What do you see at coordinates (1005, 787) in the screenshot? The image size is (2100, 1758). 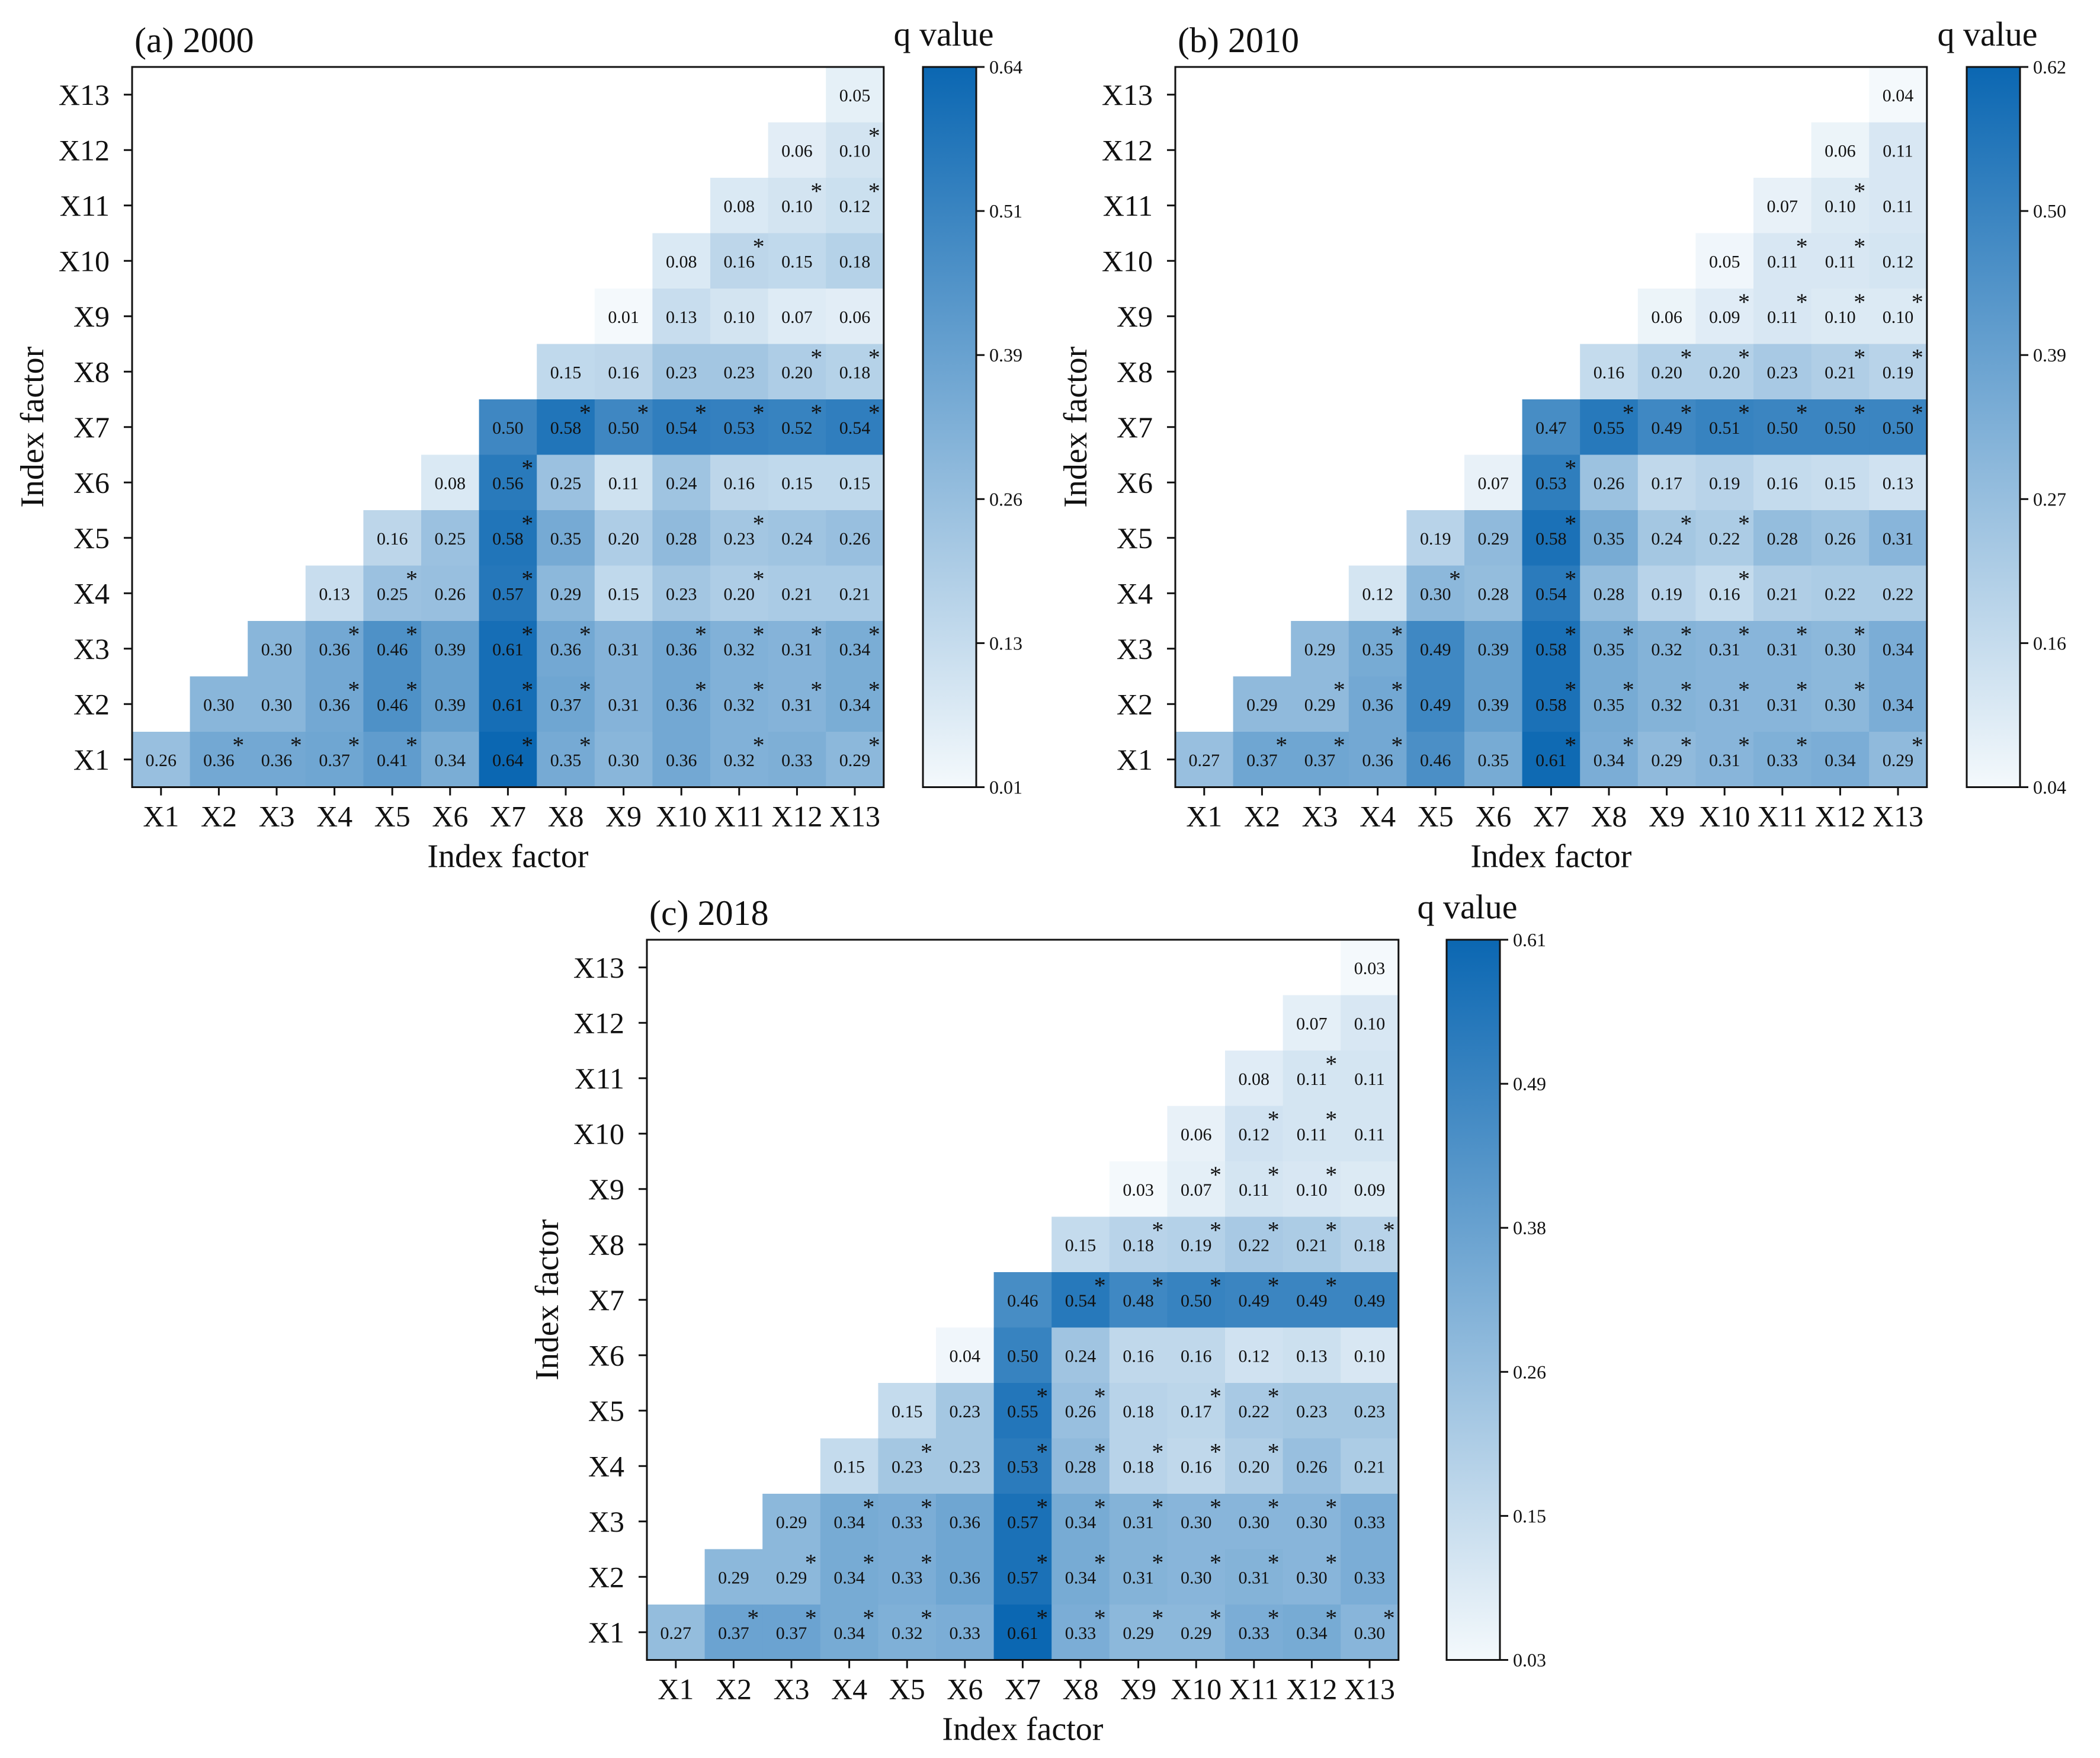 I see `colorbar-tick-label: 0.01` at bounding box center [1005, 787].